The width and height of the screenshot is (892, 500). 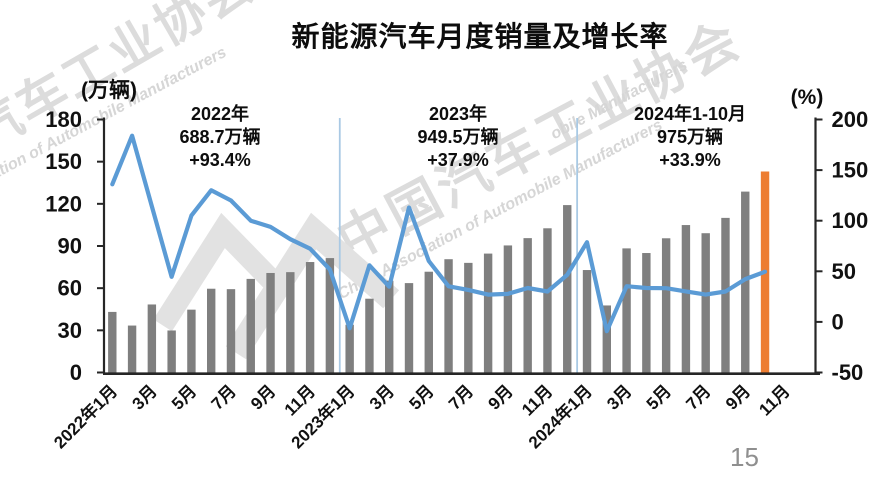 What do you see at coordinates (220, 113) in the screenshot?
I see `year-annotation-line: 2022年` at bounding box center [220, 113].